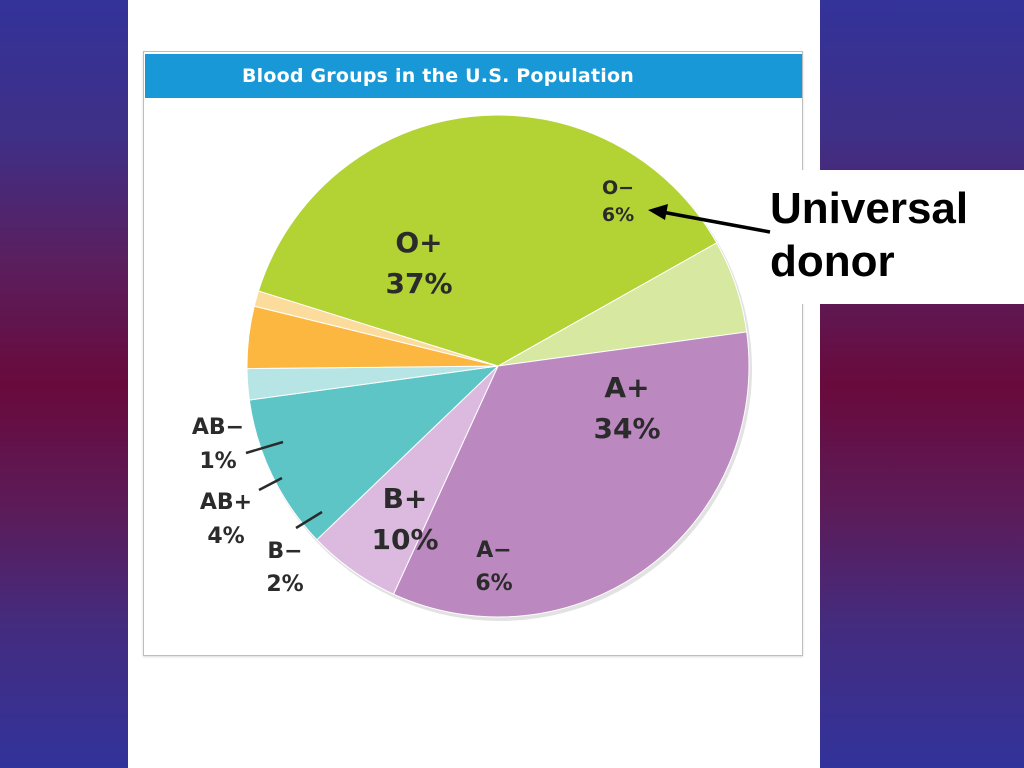 The width and height of the screenshot is (1024, 768). I want to click on slice-label-b-pos: B+, so click(405, 498).